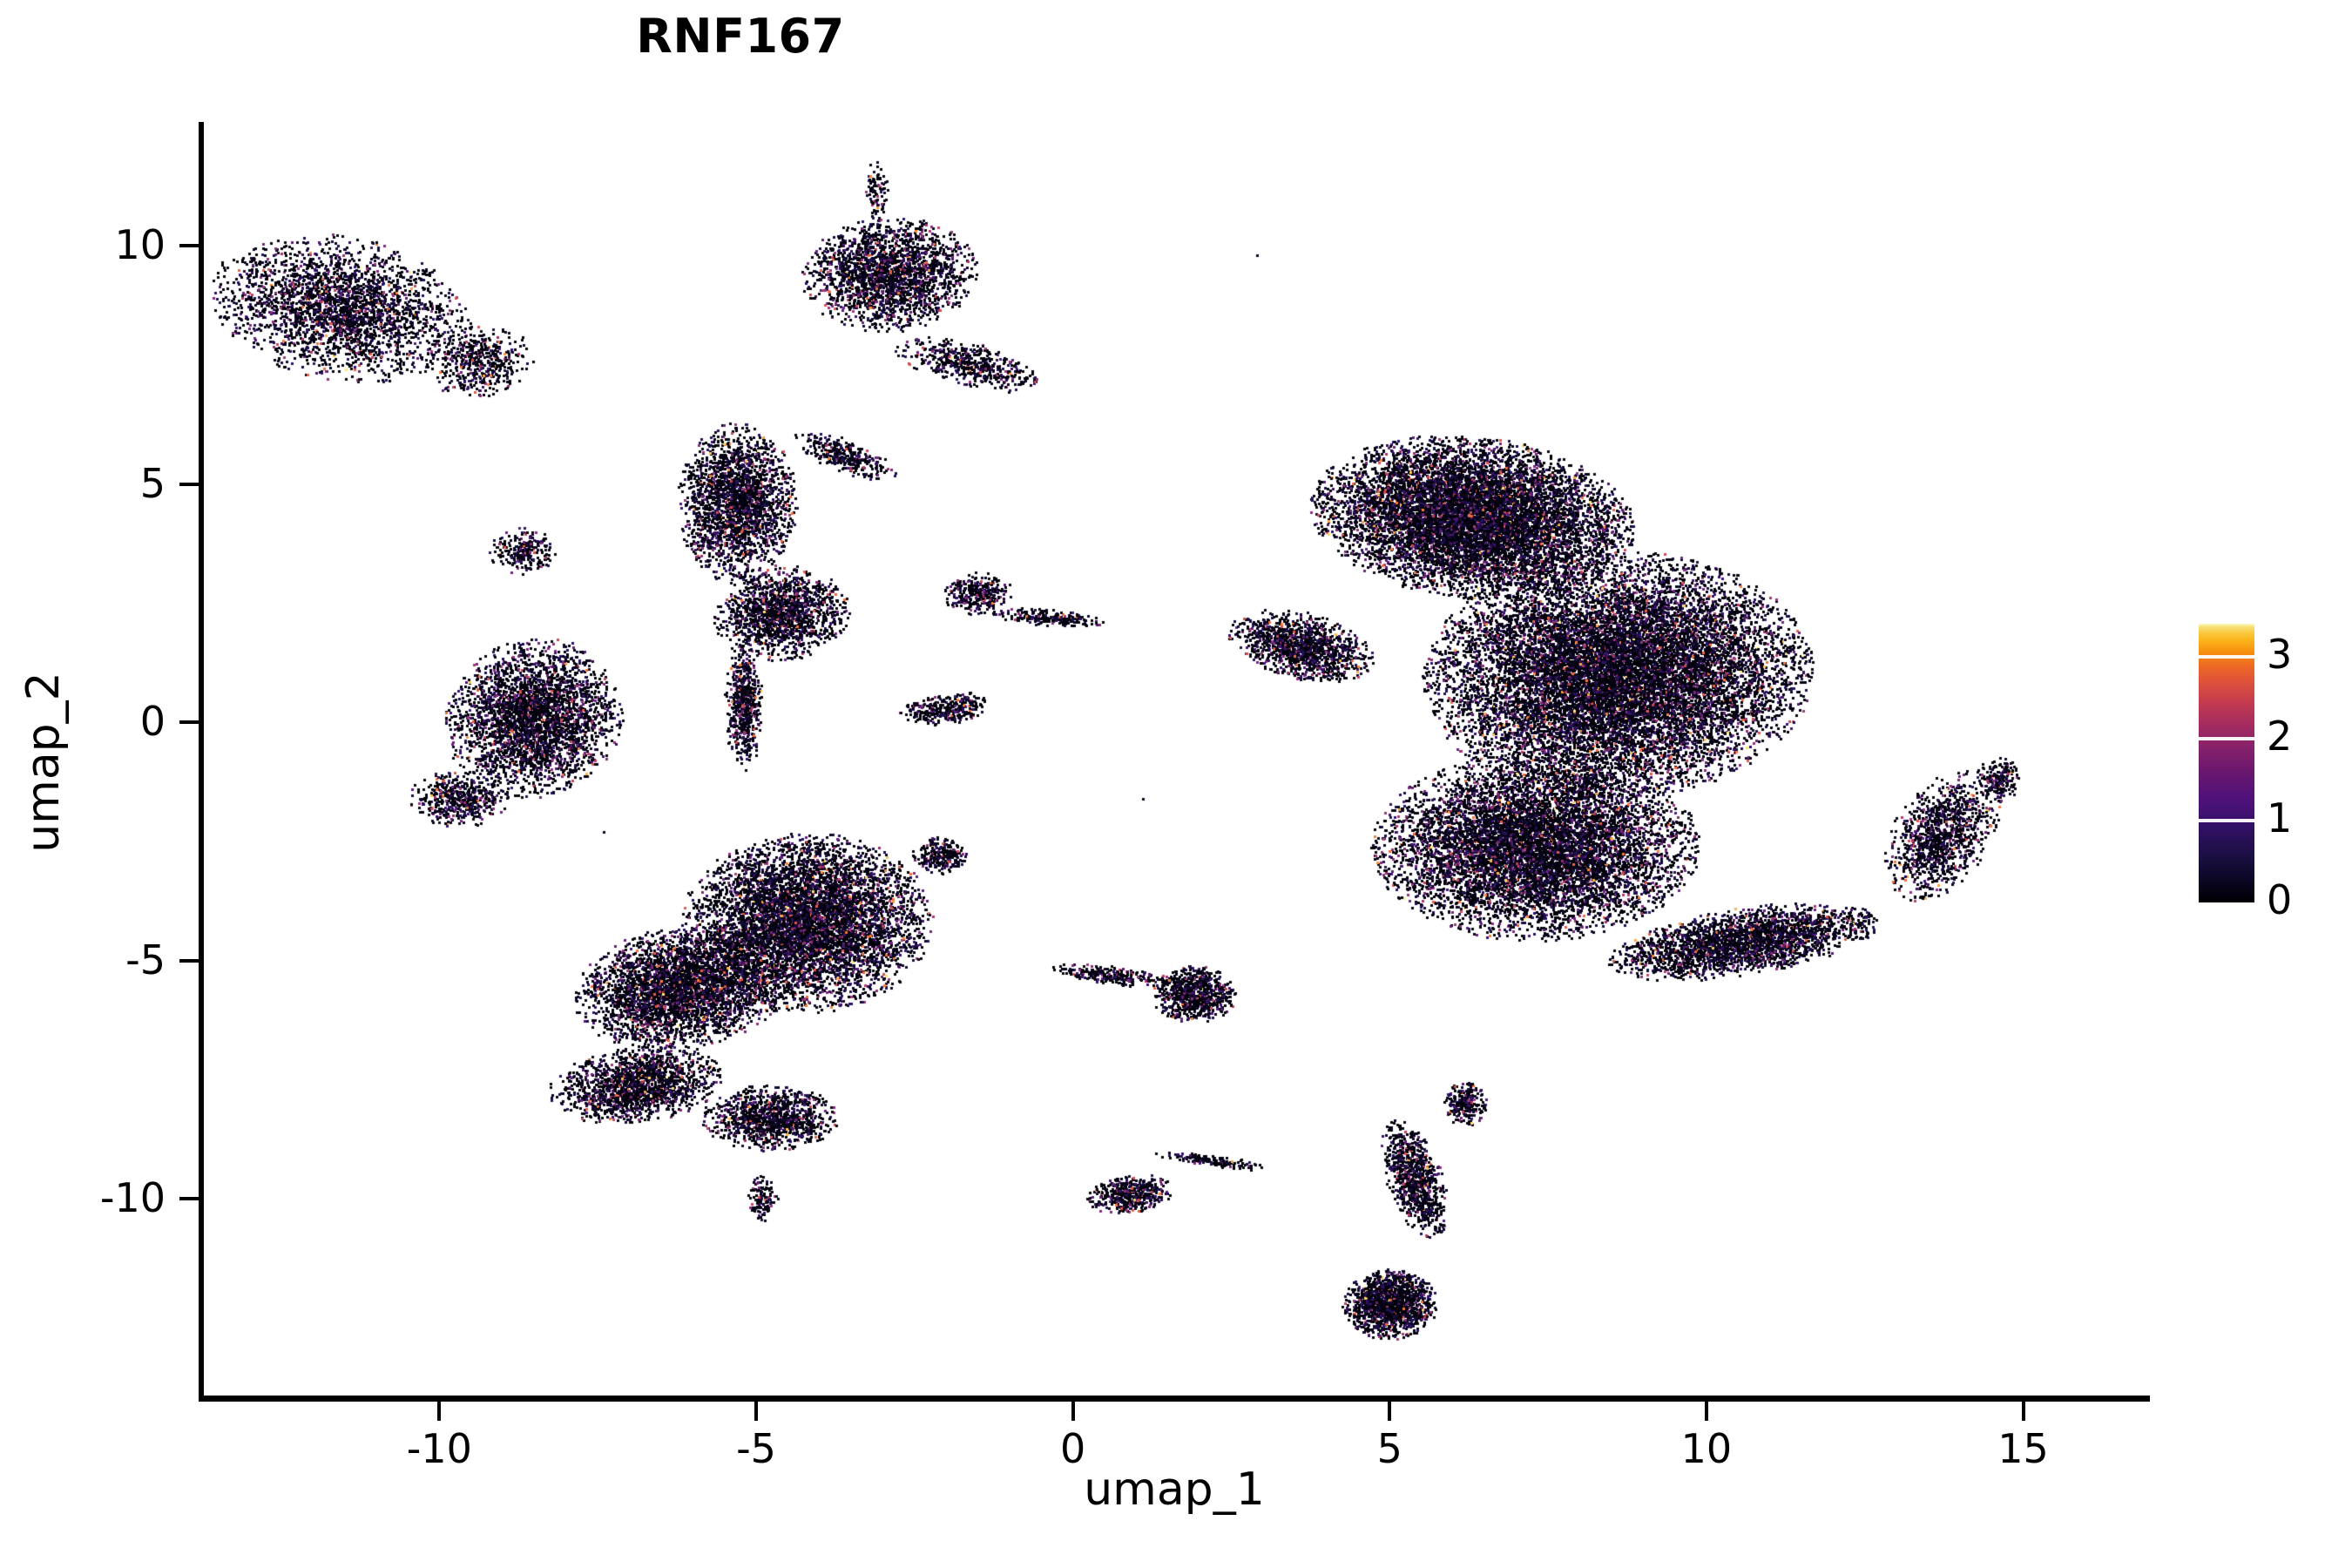 The image size is (2352, 1568). Describe the element at coordinates (201, 762) in the screenshot. I see `y-axis-spine` at that location.